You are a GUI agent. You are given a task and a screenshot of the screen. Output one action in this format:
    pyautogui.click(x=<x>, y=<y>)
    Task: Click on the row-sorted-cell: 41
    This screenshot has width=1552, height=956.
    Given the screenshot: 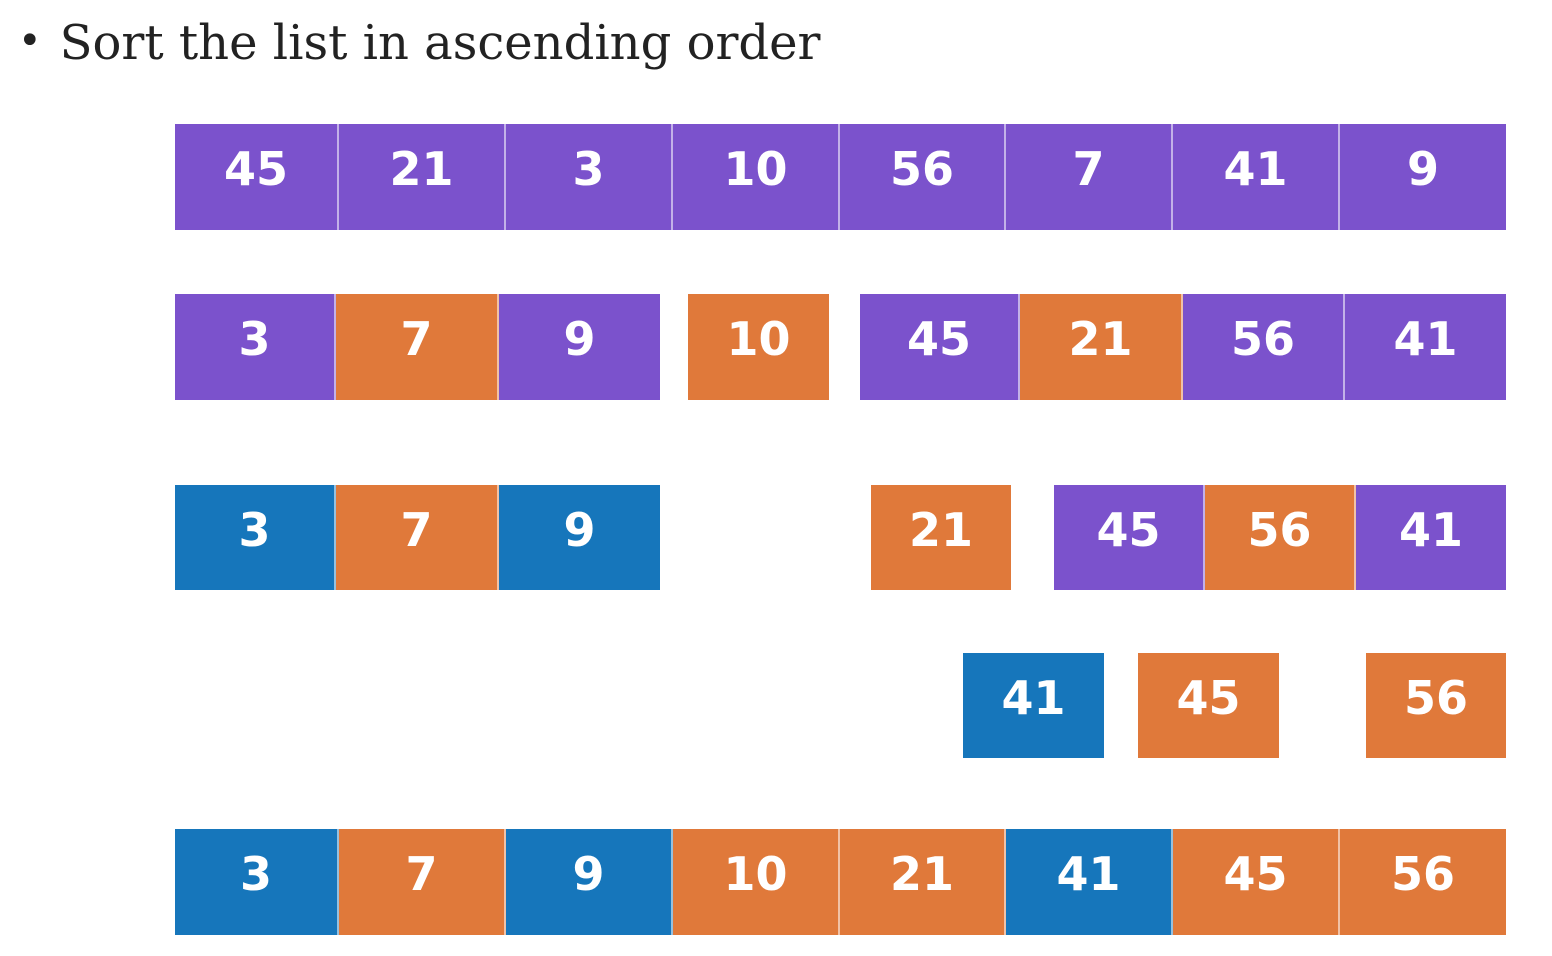 What is the action you would take?
    pyautogui.click(x=1089, y=882)
    